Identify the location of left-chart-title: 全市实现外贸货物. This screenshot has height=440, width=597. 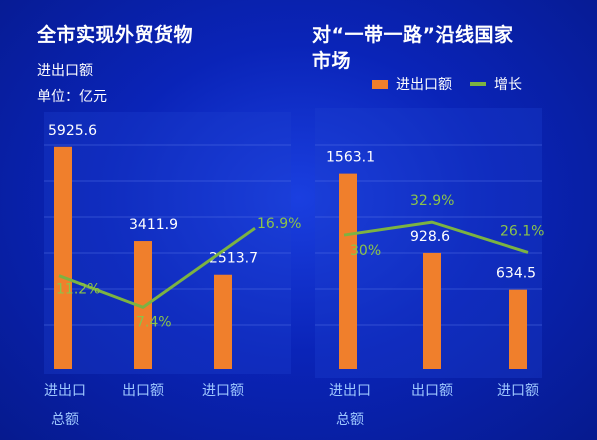
(115, 35).